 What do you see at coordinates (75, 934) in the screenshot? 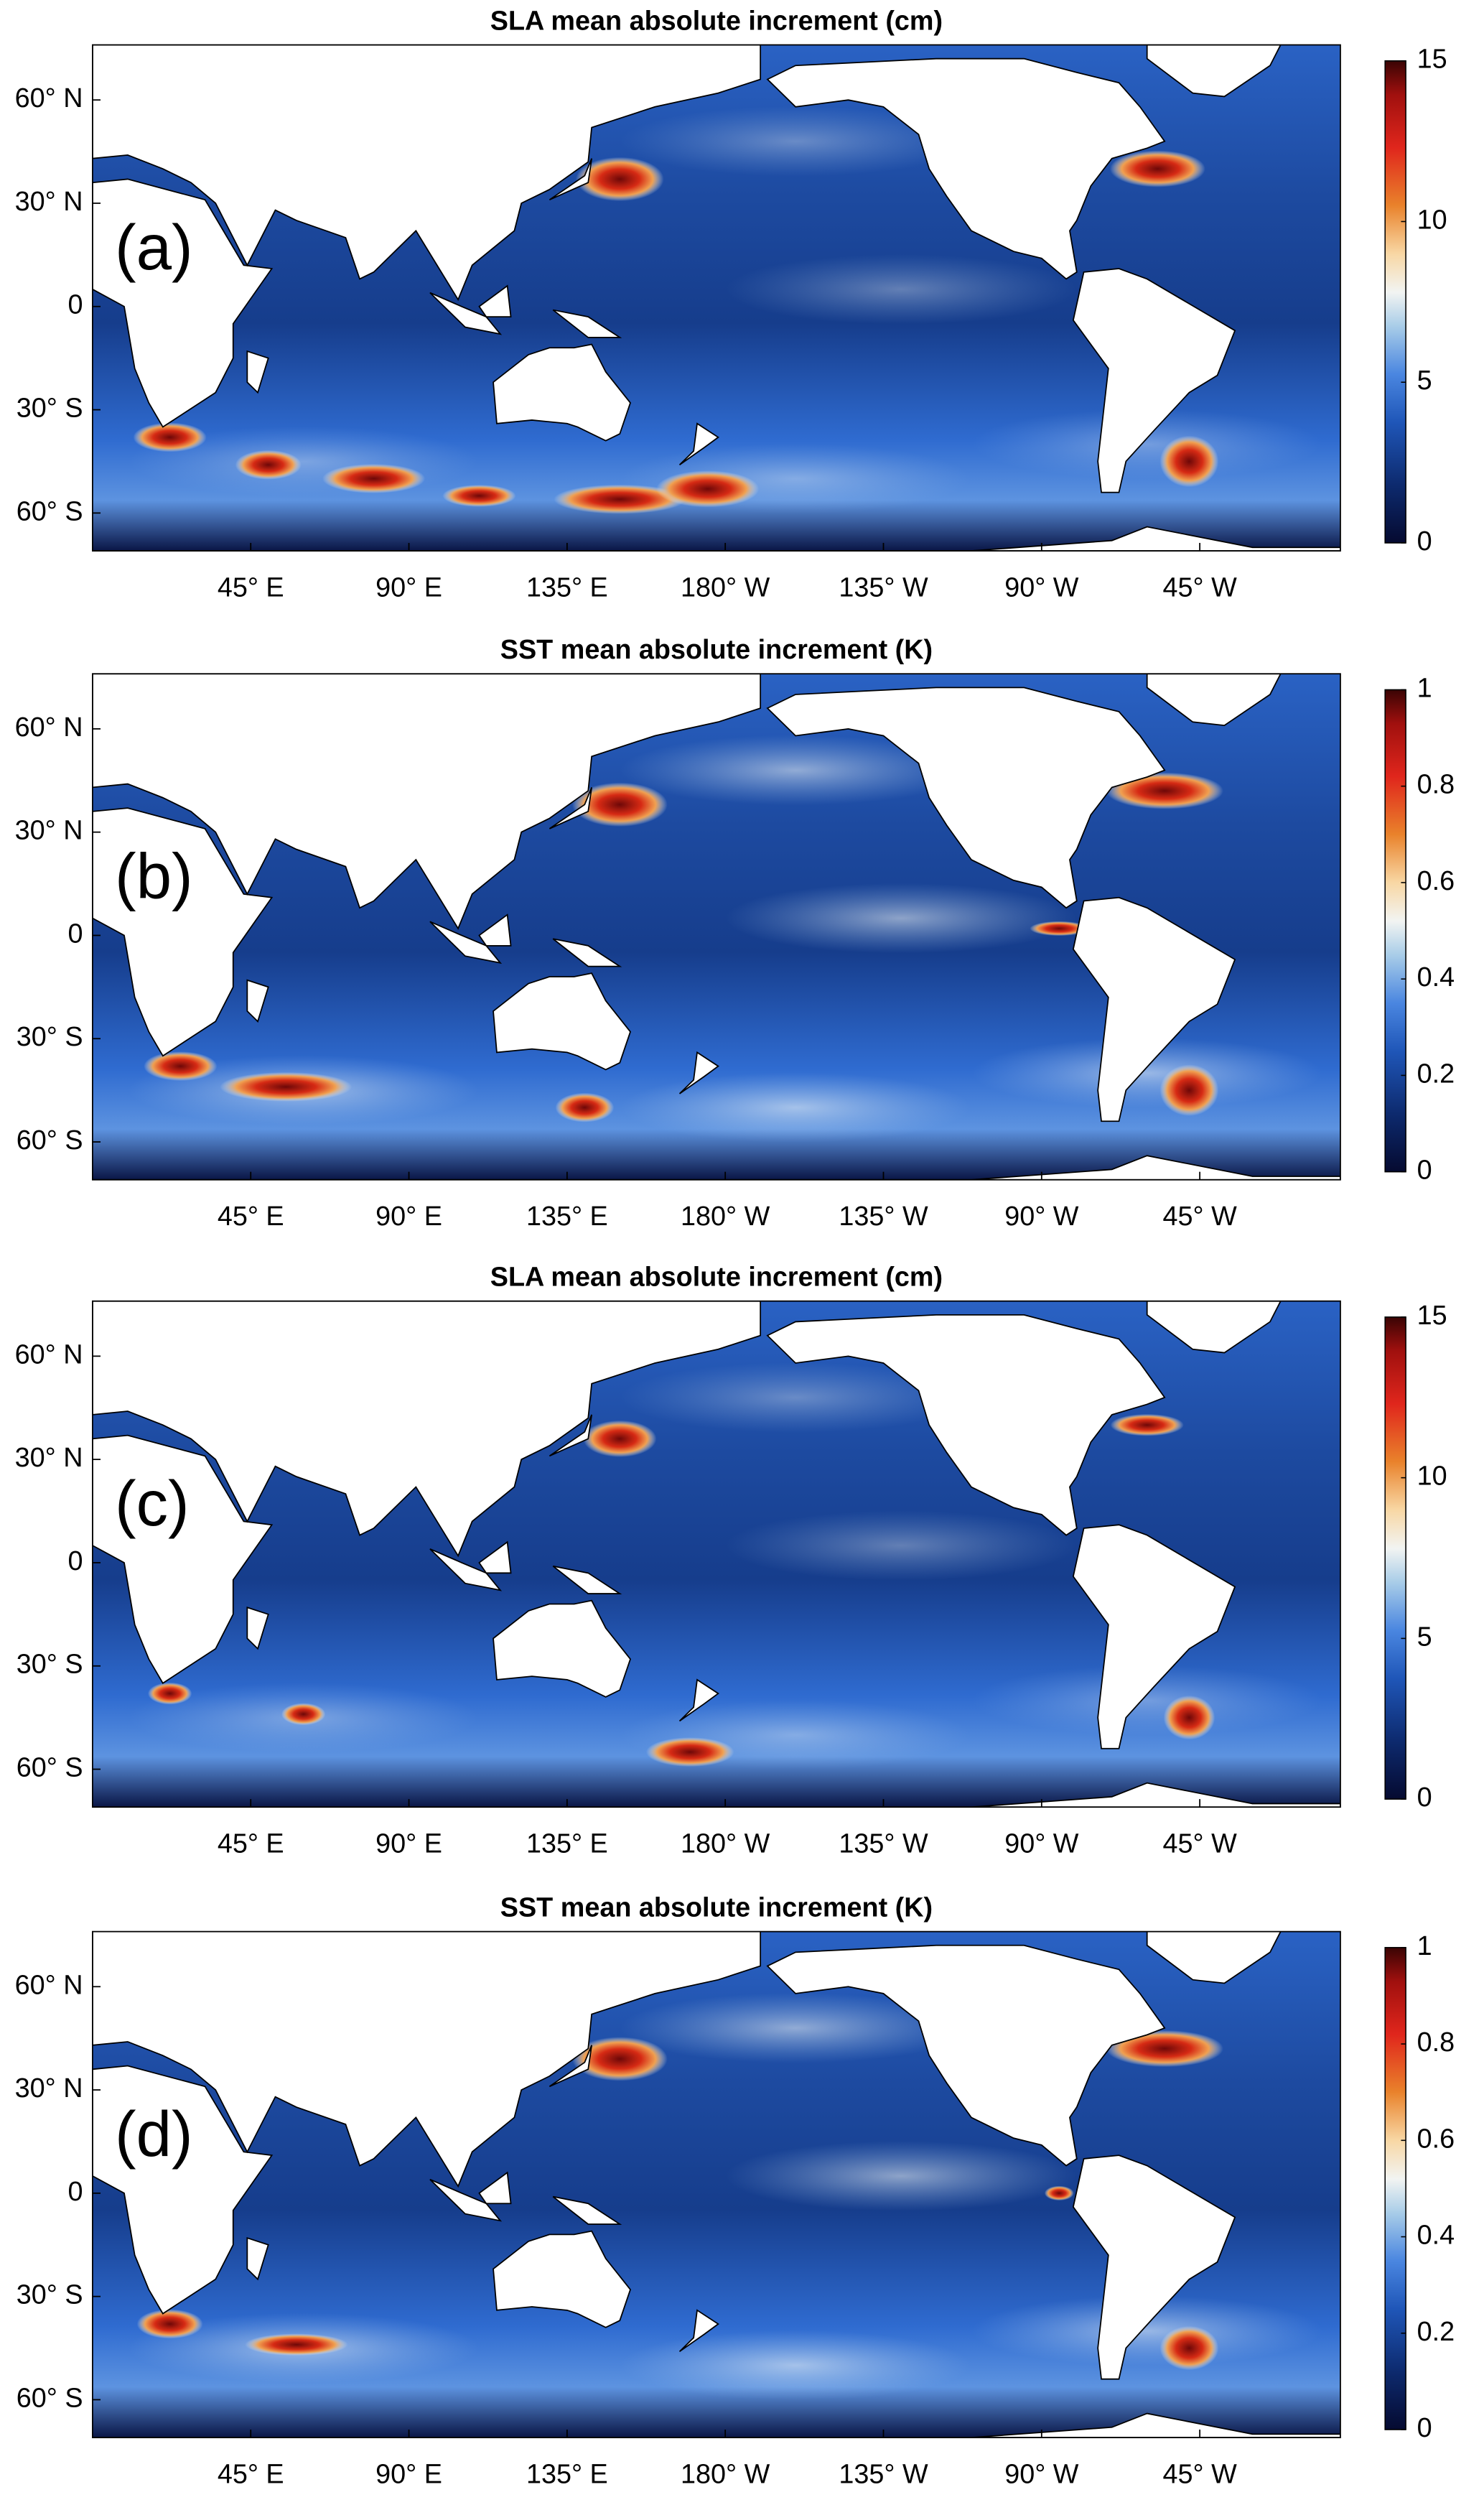
I see `lat-tick-label: 0` at bounding box center [75, 934].